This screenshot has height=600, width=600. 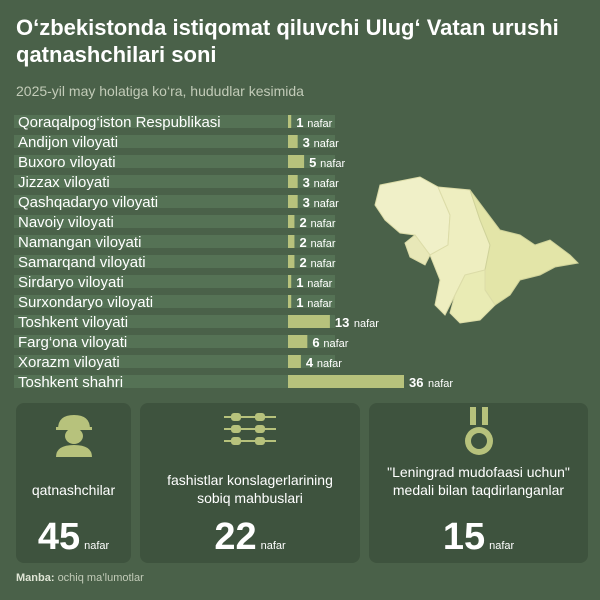 I want to click on card-label: qatnashchilar, so click(x=73, y=490).